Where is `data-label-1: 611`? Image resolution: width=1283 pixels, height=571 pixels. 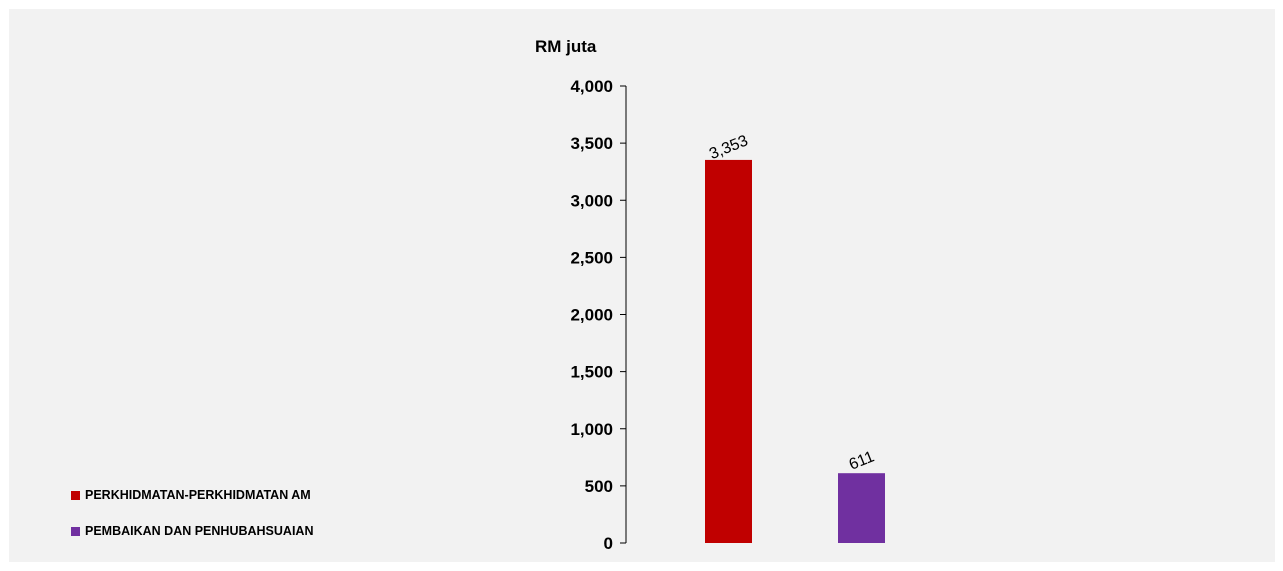
data-label-1: 611 is located at coordinates (862, 460).